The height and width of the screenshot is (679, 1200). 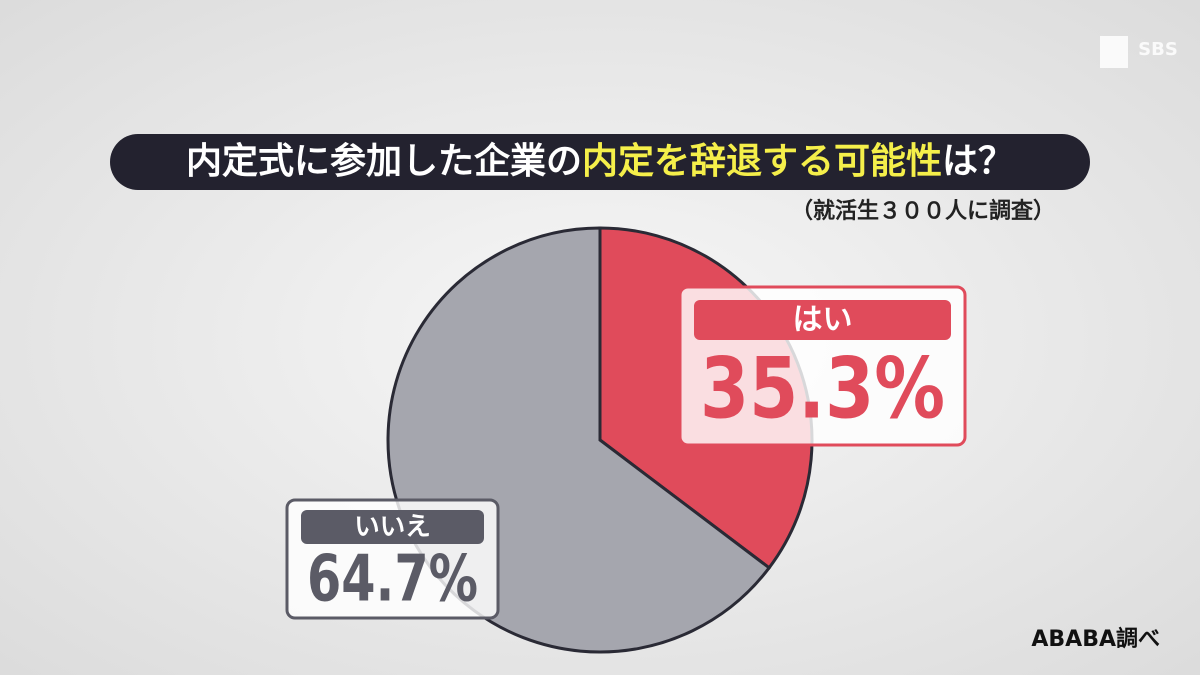 I want to click on logo: SBS, so click(x=1139, y=52).